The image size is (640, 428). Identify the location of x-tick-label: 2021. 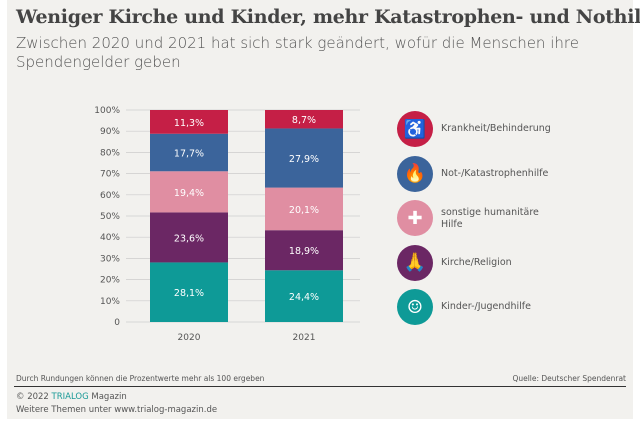
(304, 338).